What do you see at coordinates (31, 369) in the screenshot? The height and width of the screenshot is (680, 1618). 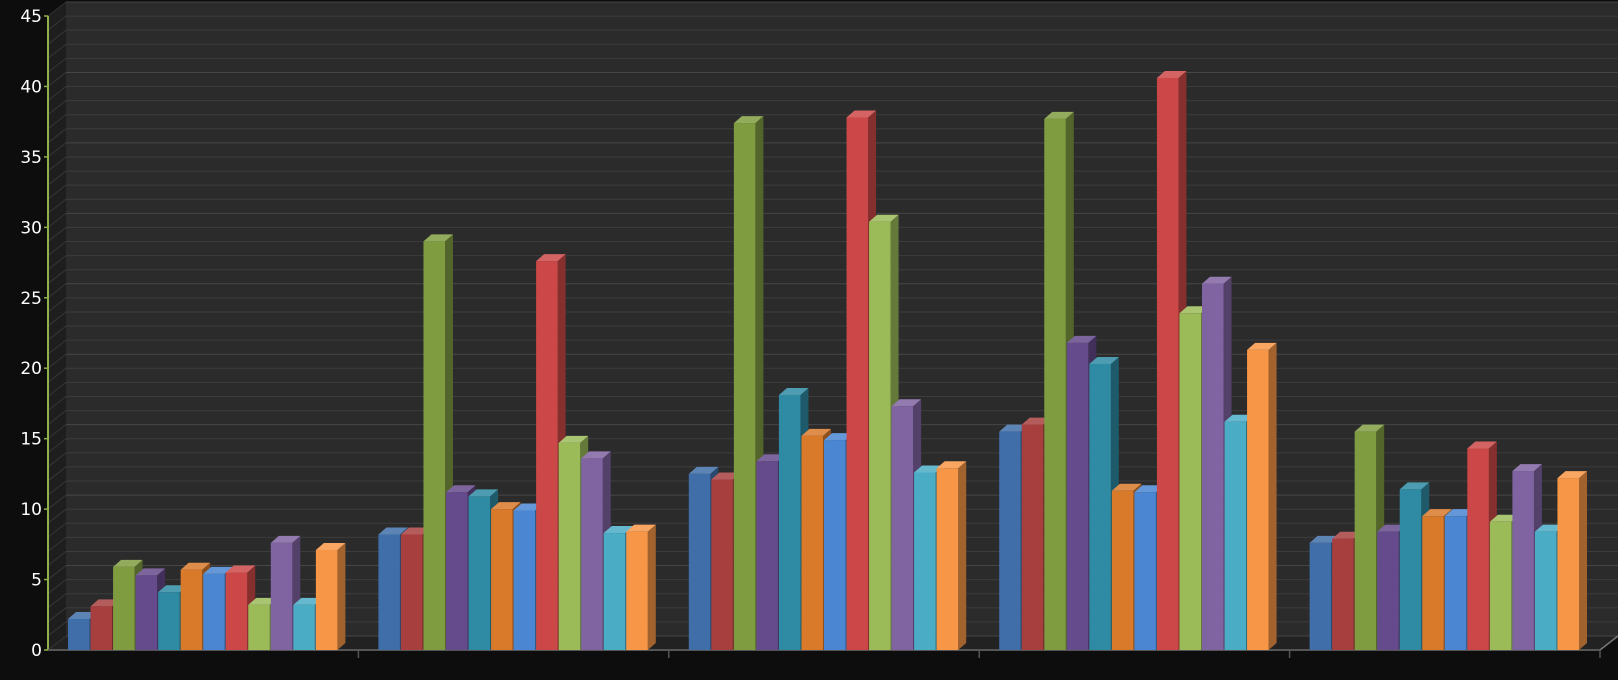 I see `y-tick-label: 20` at bounding box center [31, 369].